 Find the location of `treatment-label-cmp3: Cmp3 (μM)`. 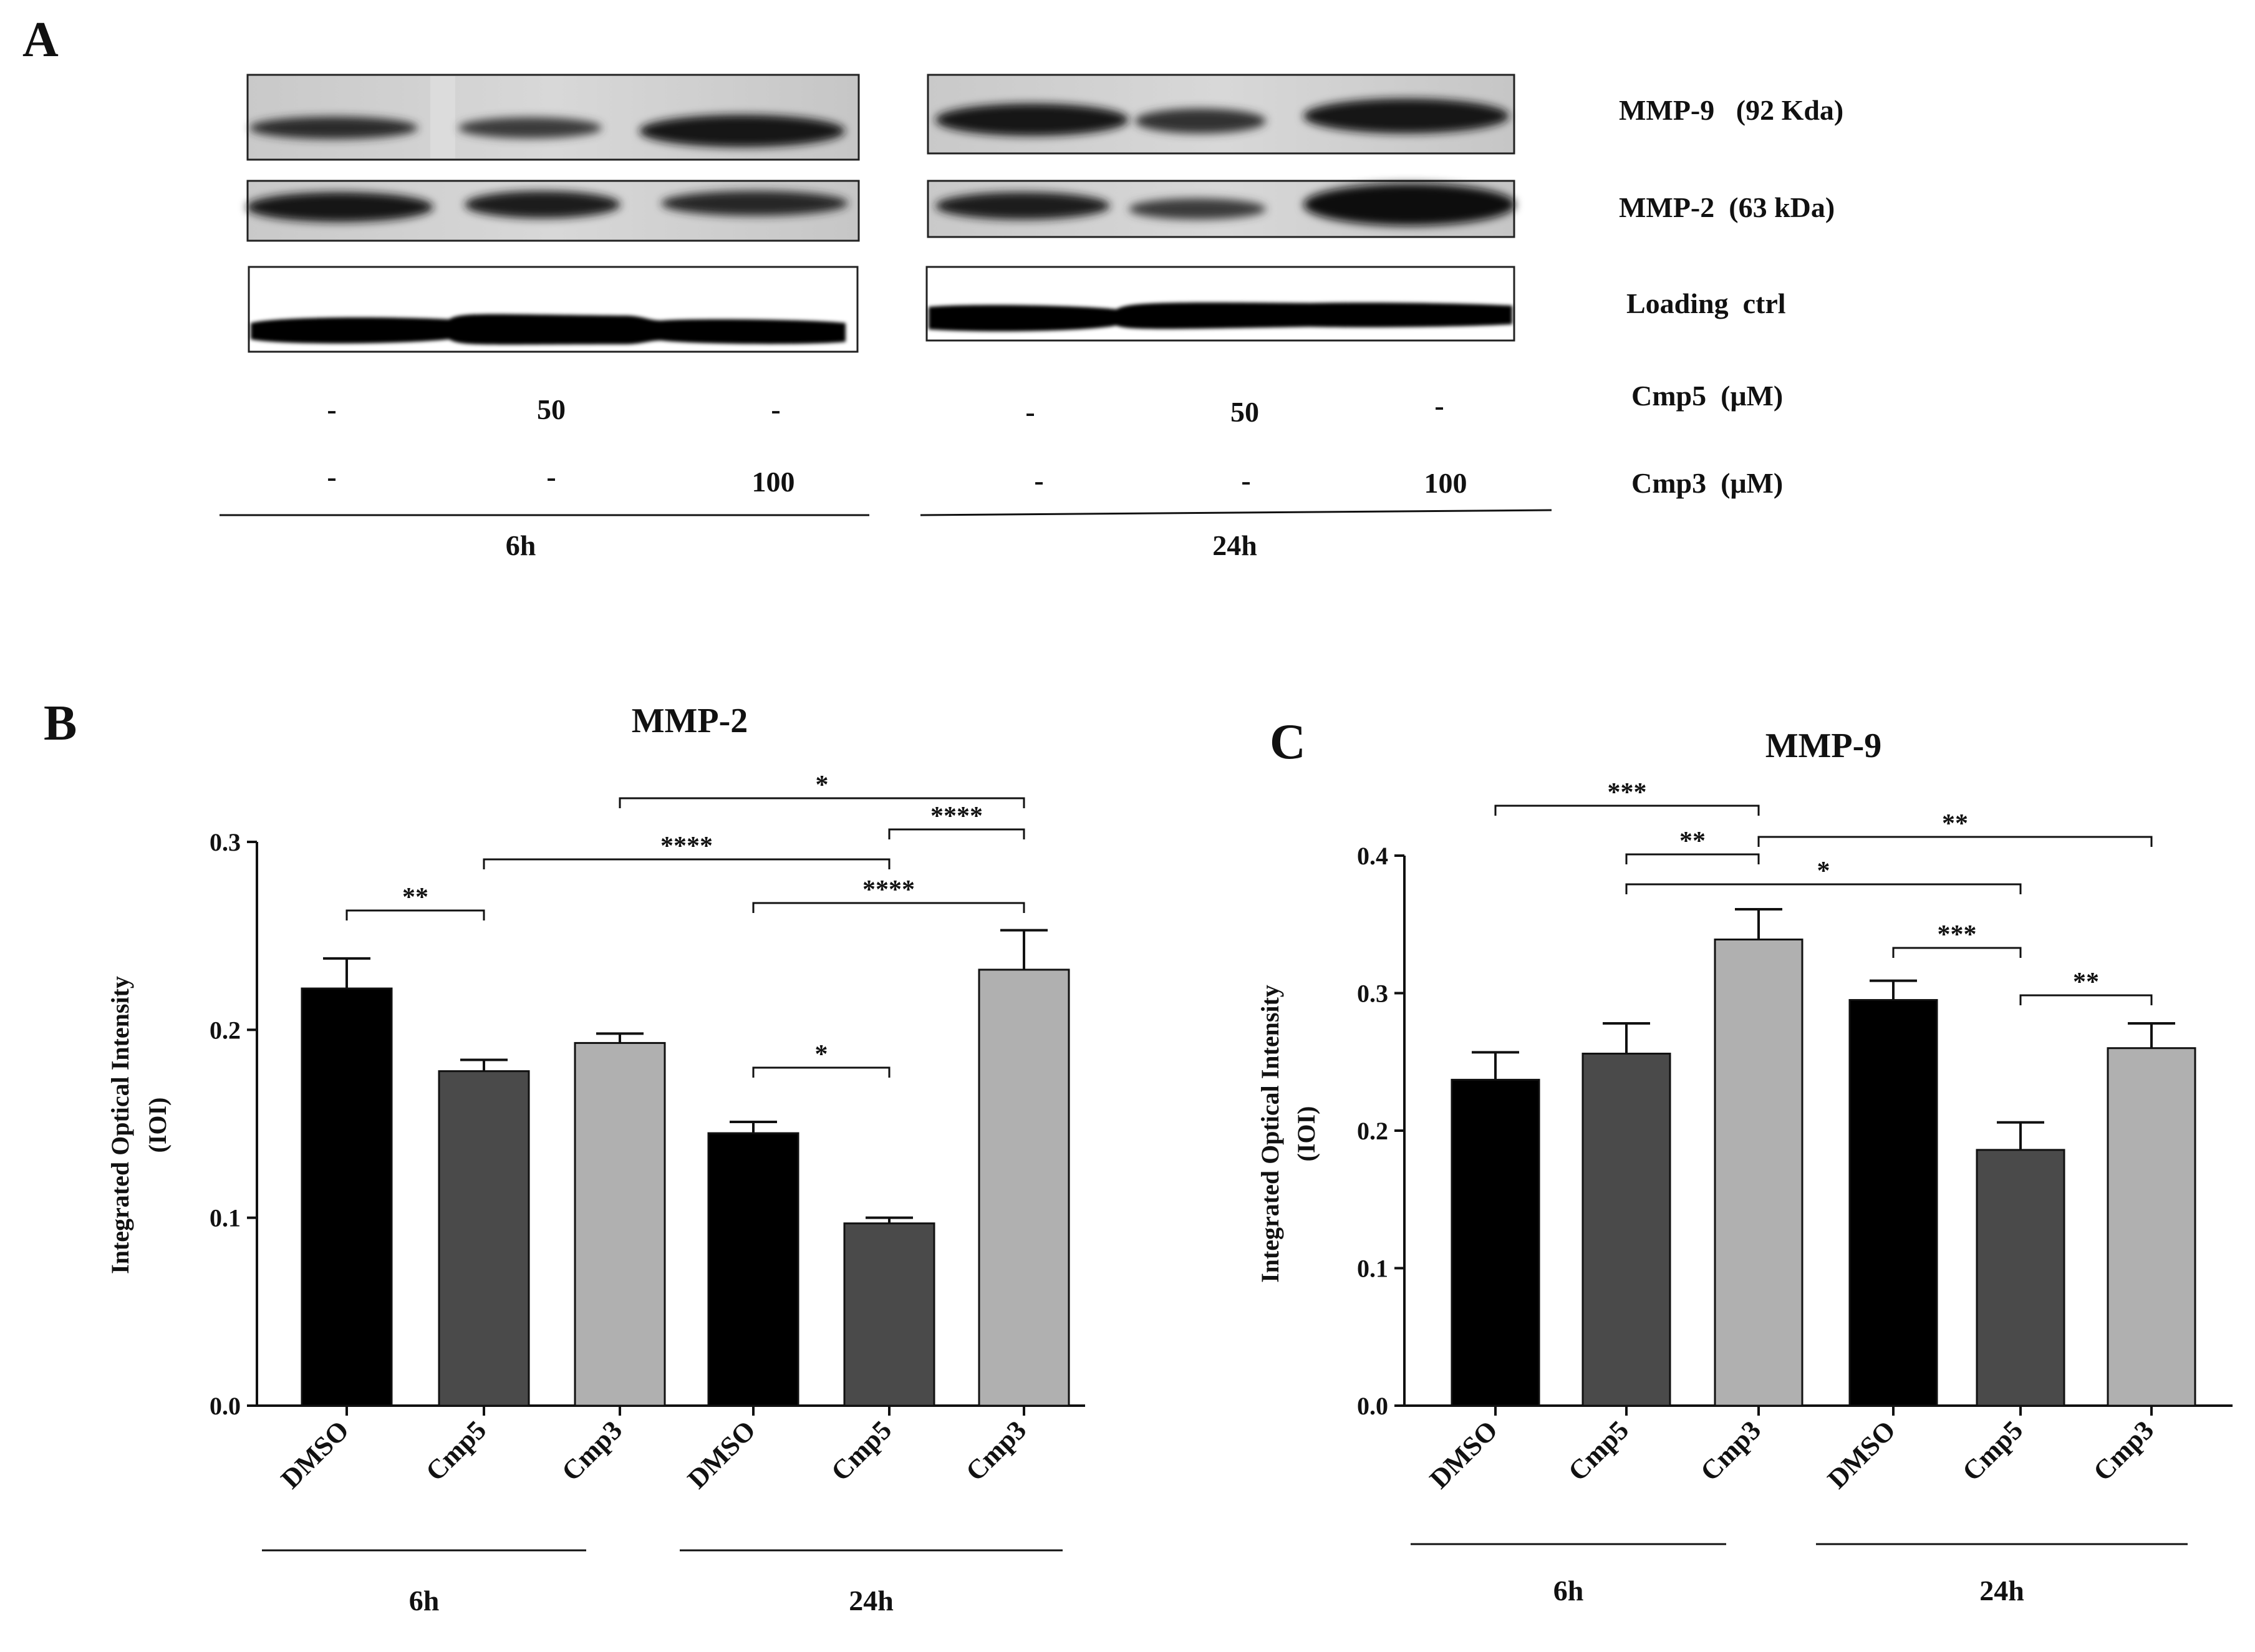

treatment-label-cmp3: Cmp3 (μM) is located at coordinates (1707, 483).